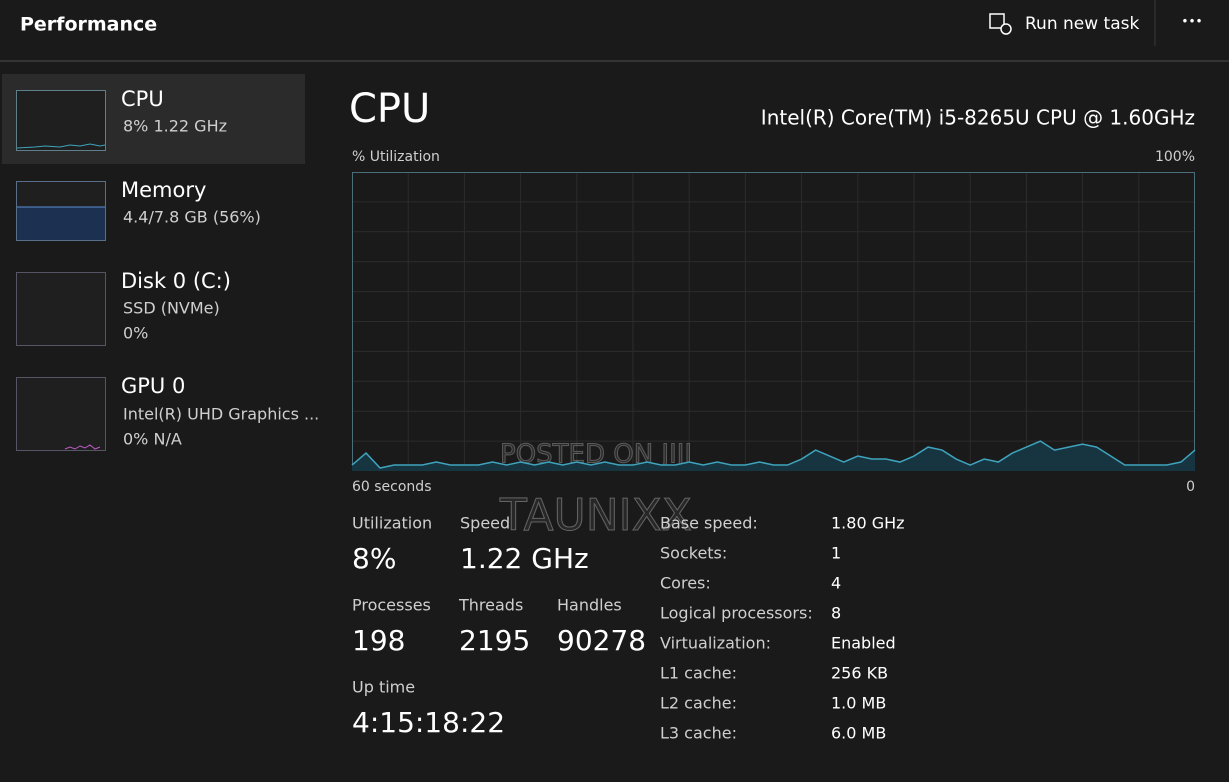  Describe the element at coordinates (836, 553) in the screenshot. I see `spec-value: 1` at that location.